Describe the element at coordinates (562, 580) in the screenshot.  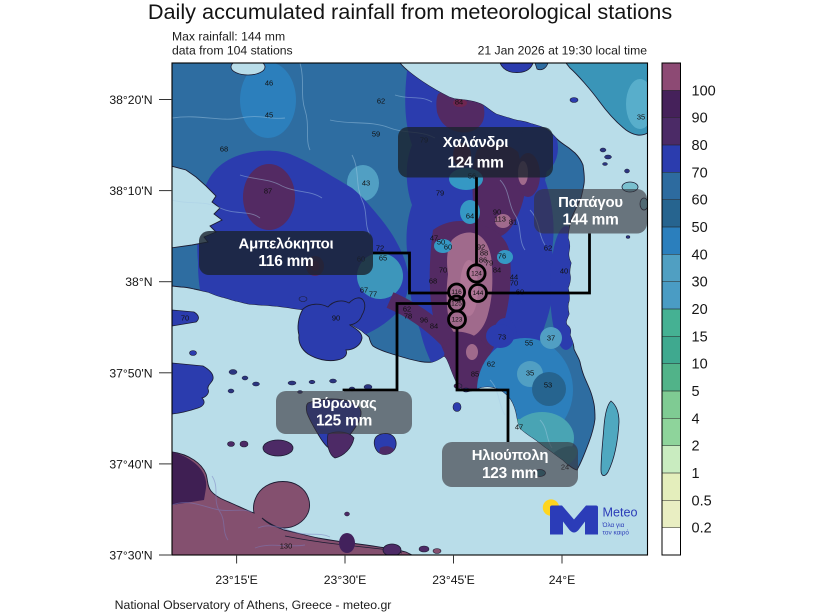
I see `svg-text: 24°E` at that location.